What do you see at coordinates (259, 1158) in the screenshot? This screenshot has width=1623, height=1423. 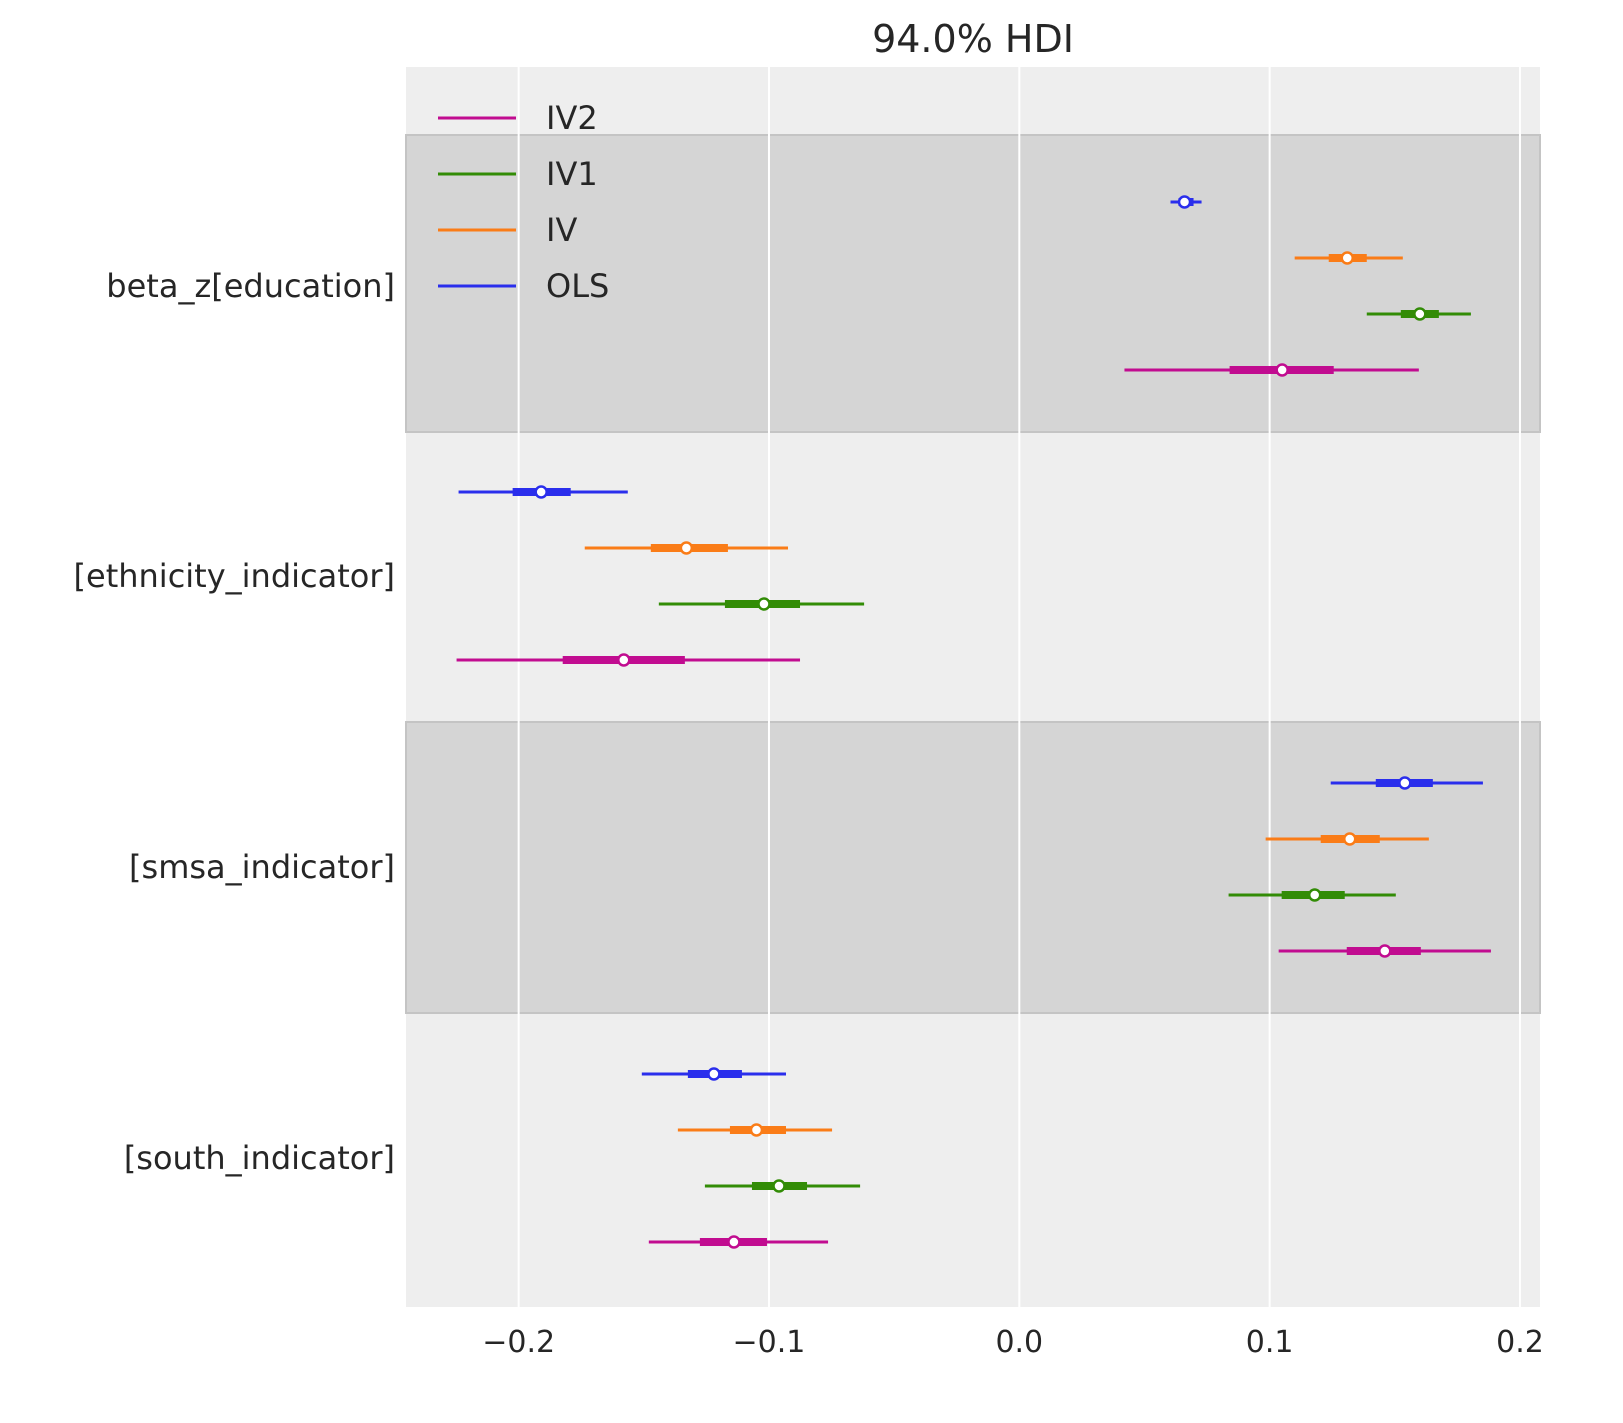 I see `y-tick-label: [south_indicator]` at bounding box center [259, 1158].